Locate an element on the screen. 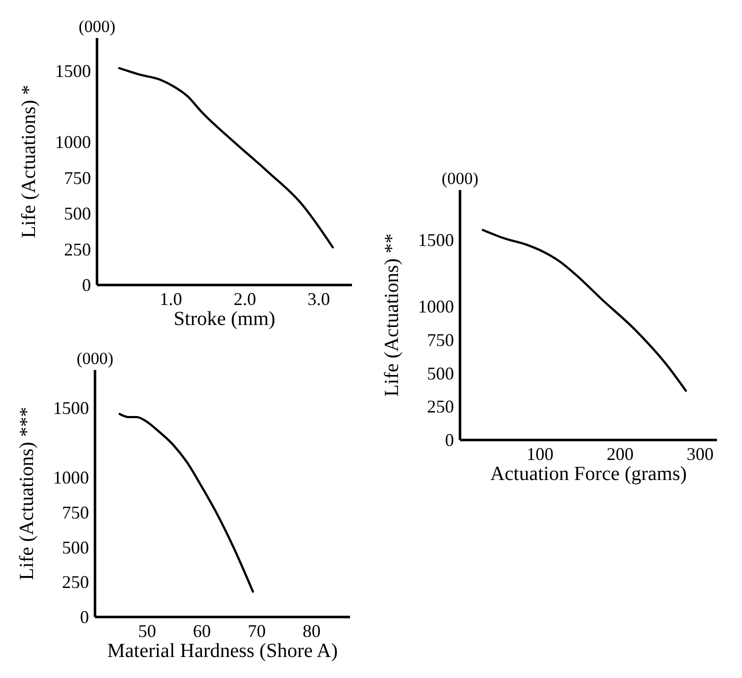 This screenshot has width=742, height=678. y-axis-title: Life (Actuations) *** is located at coordinates (27, 493).